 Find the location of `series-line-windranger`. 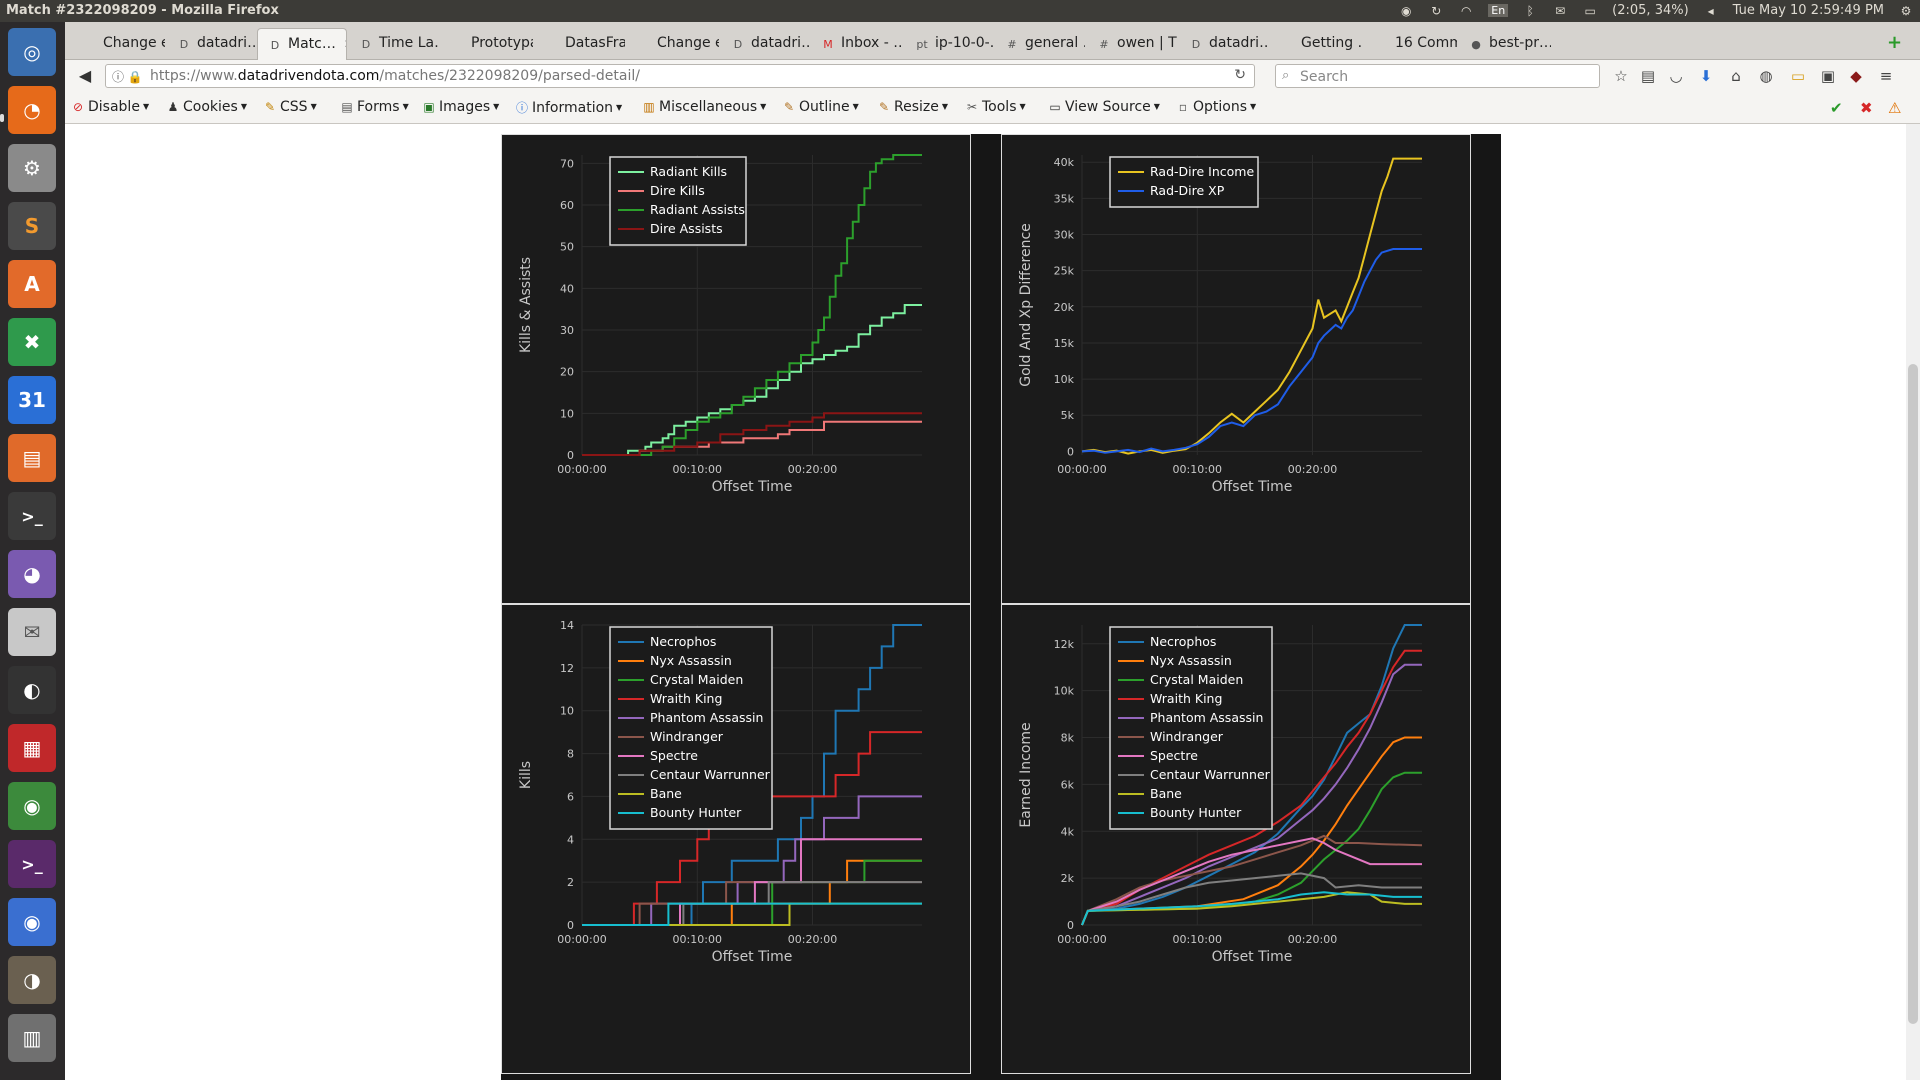

series-line-windranger is located at coordinates (1252, 880).